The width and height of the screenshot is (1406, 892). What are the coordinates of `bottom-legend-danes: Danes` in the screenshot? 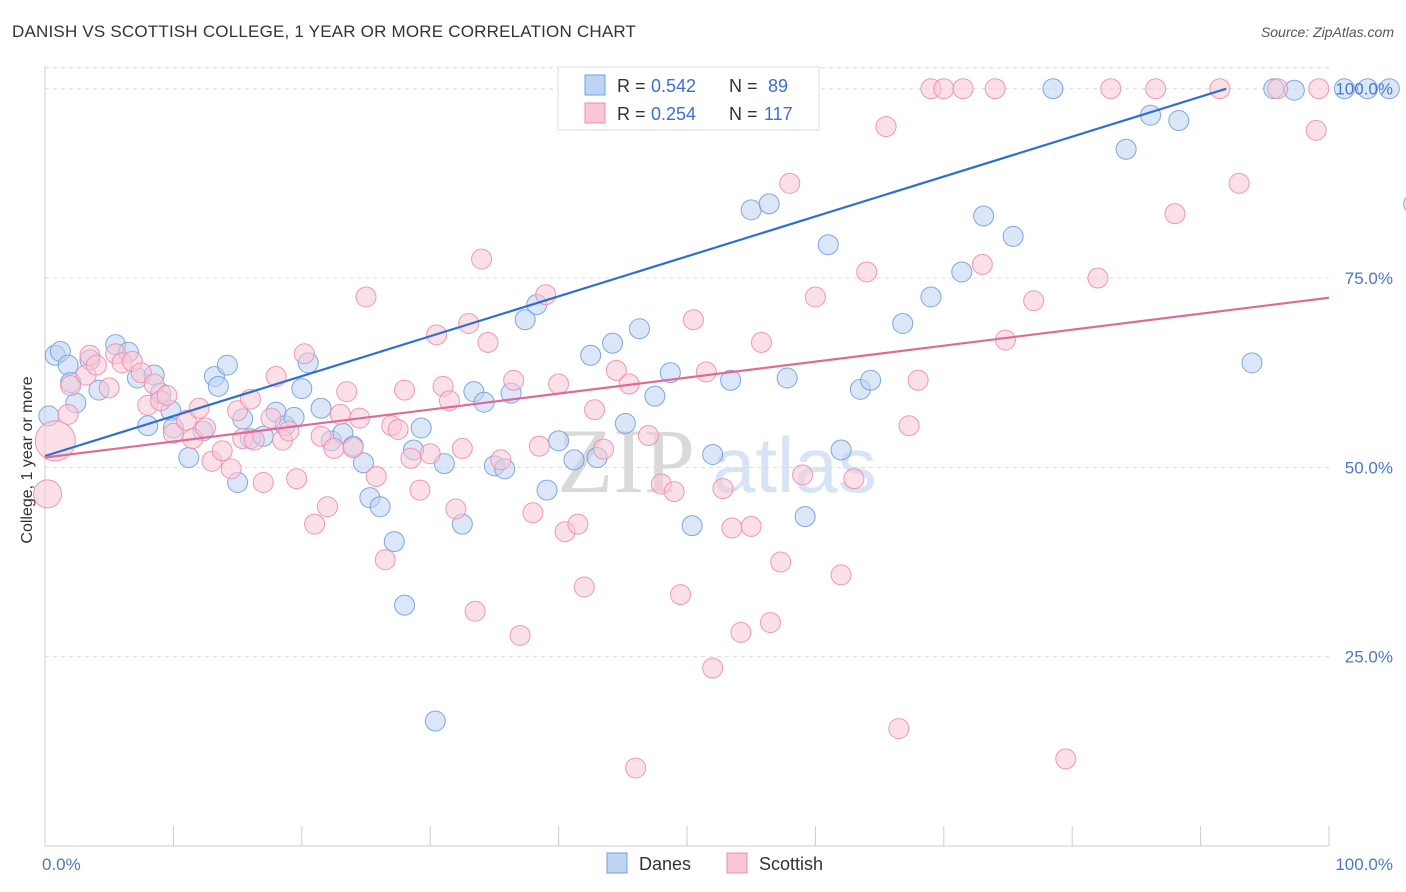 It's located at (665, 864).